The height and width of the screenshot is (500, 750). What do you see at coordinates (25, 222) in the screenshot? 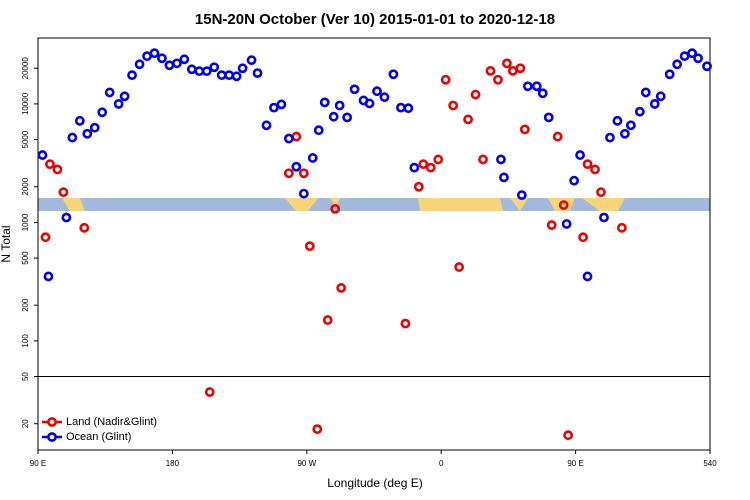
I see `y-tick-label: 1000` at bounding box center [25, 222].